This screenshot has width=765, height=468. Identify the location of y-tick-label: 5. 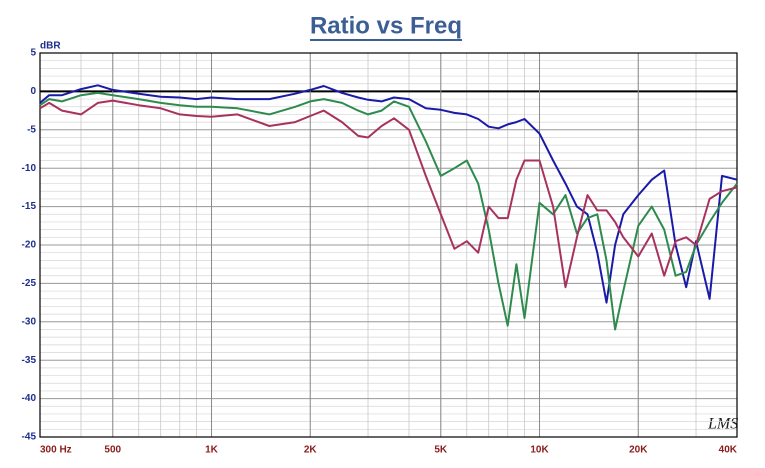
(33, 53).